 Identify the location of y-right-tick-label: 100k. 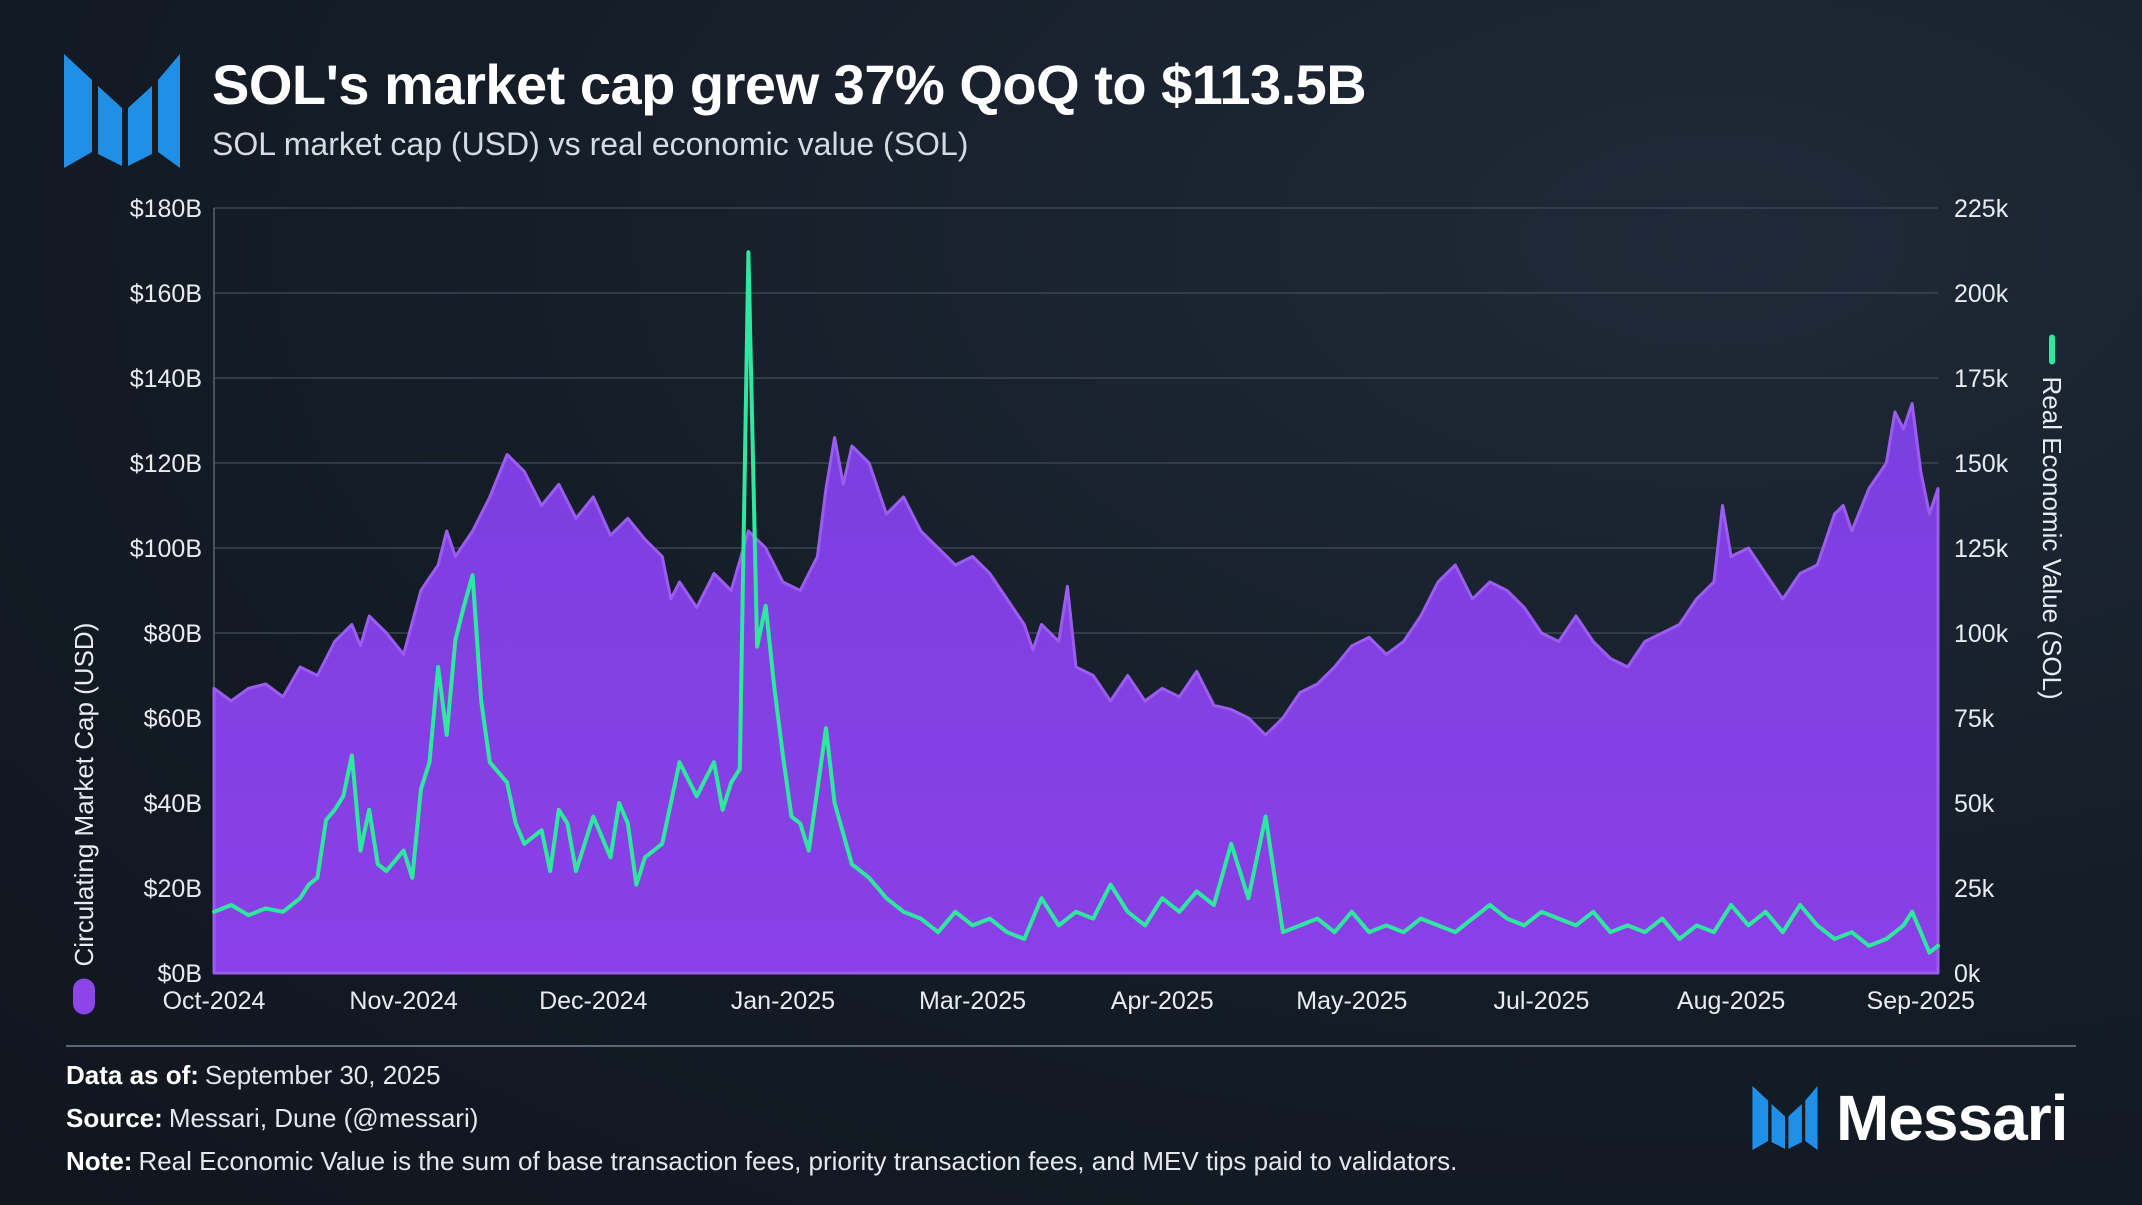
(1981, 634).